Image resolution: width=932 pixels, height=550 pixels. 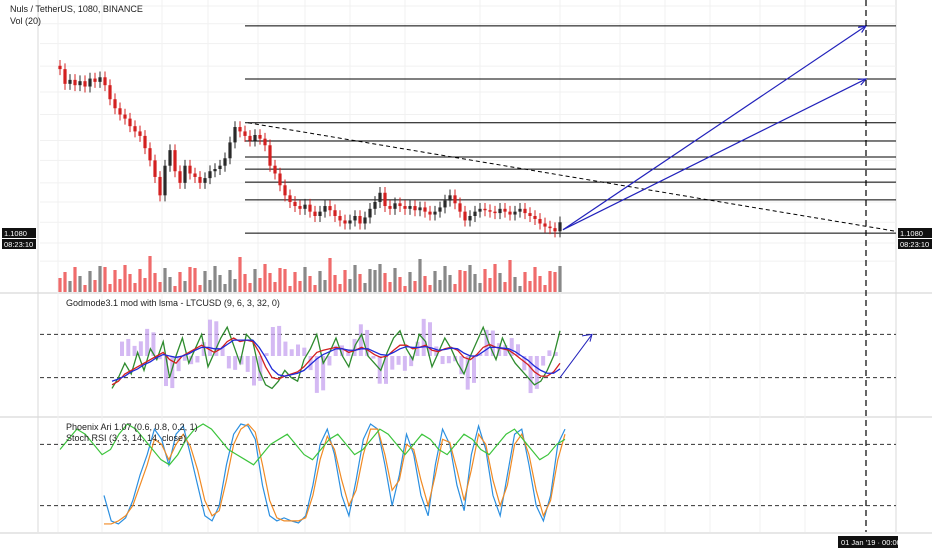 What do you see at coordinates (587, 337) in the screenshot?
I see `osc-projection-arrowhead` at bounding box center [587, 337].